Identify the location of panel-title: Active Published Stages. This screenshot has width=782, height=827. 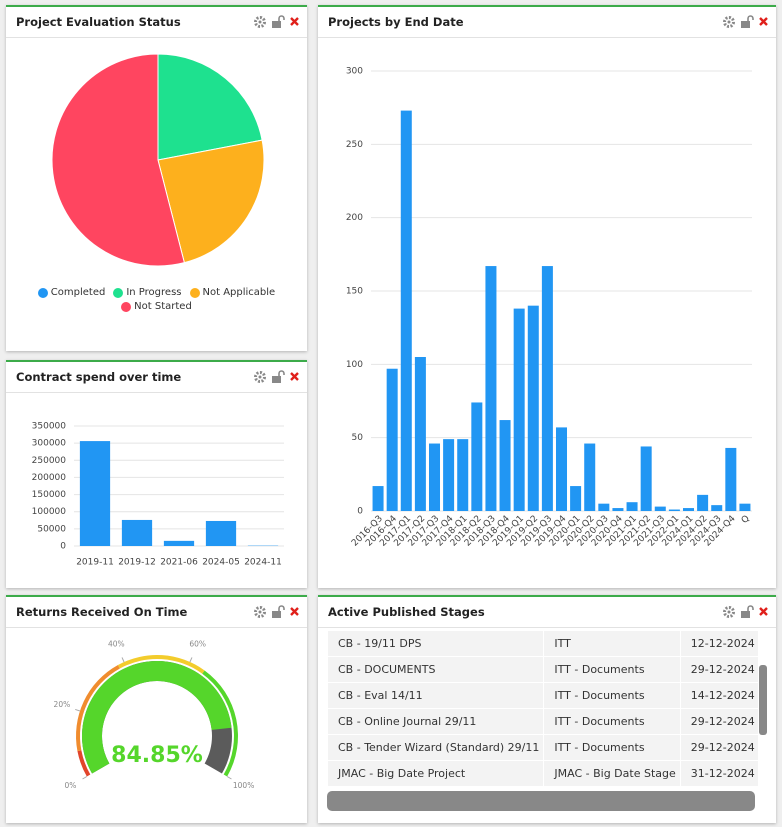
(406, 612).